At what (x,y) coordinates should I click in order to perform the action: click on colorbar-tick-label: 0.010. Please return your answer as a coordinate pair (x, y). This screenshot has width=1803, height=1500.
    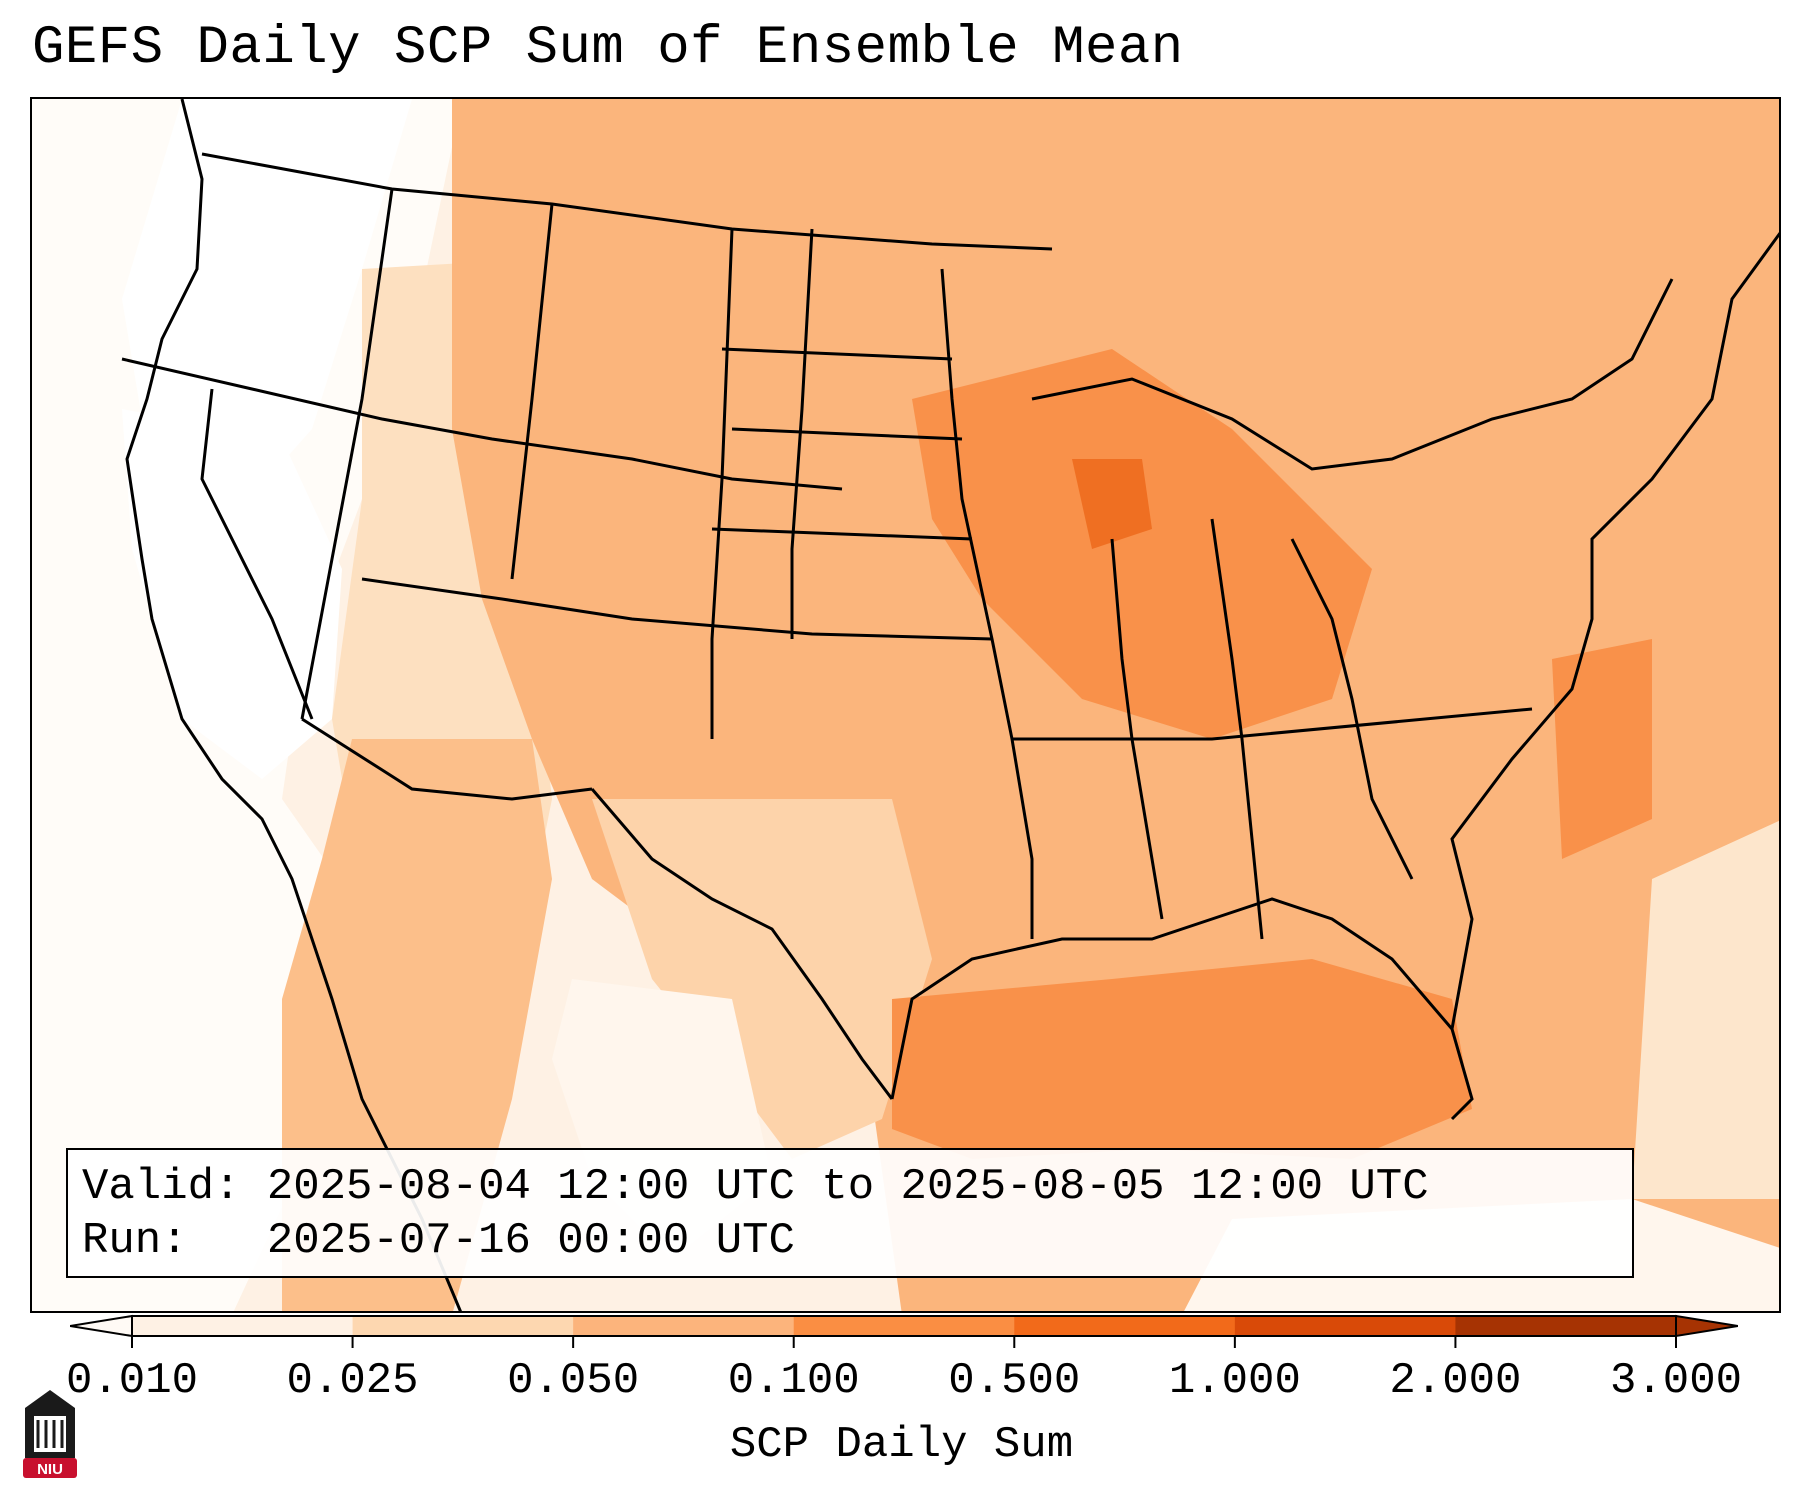
    Looking at the image, I should click on (132, 1381).